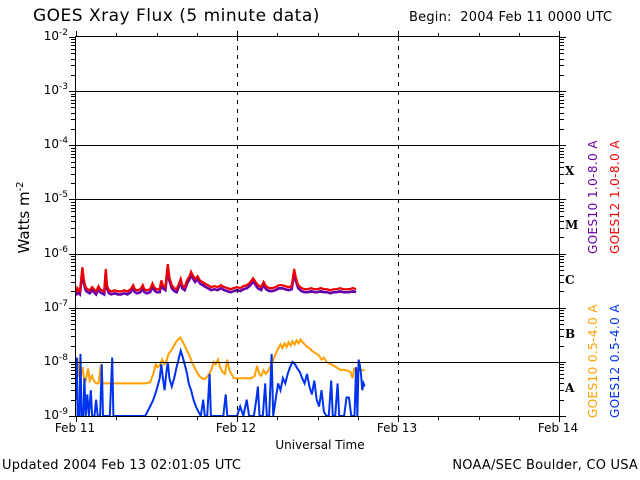 The image size is (640, 480). I want to click on credit-label: NOAA/SEC Boulder, CO USA, so click(545, 465).